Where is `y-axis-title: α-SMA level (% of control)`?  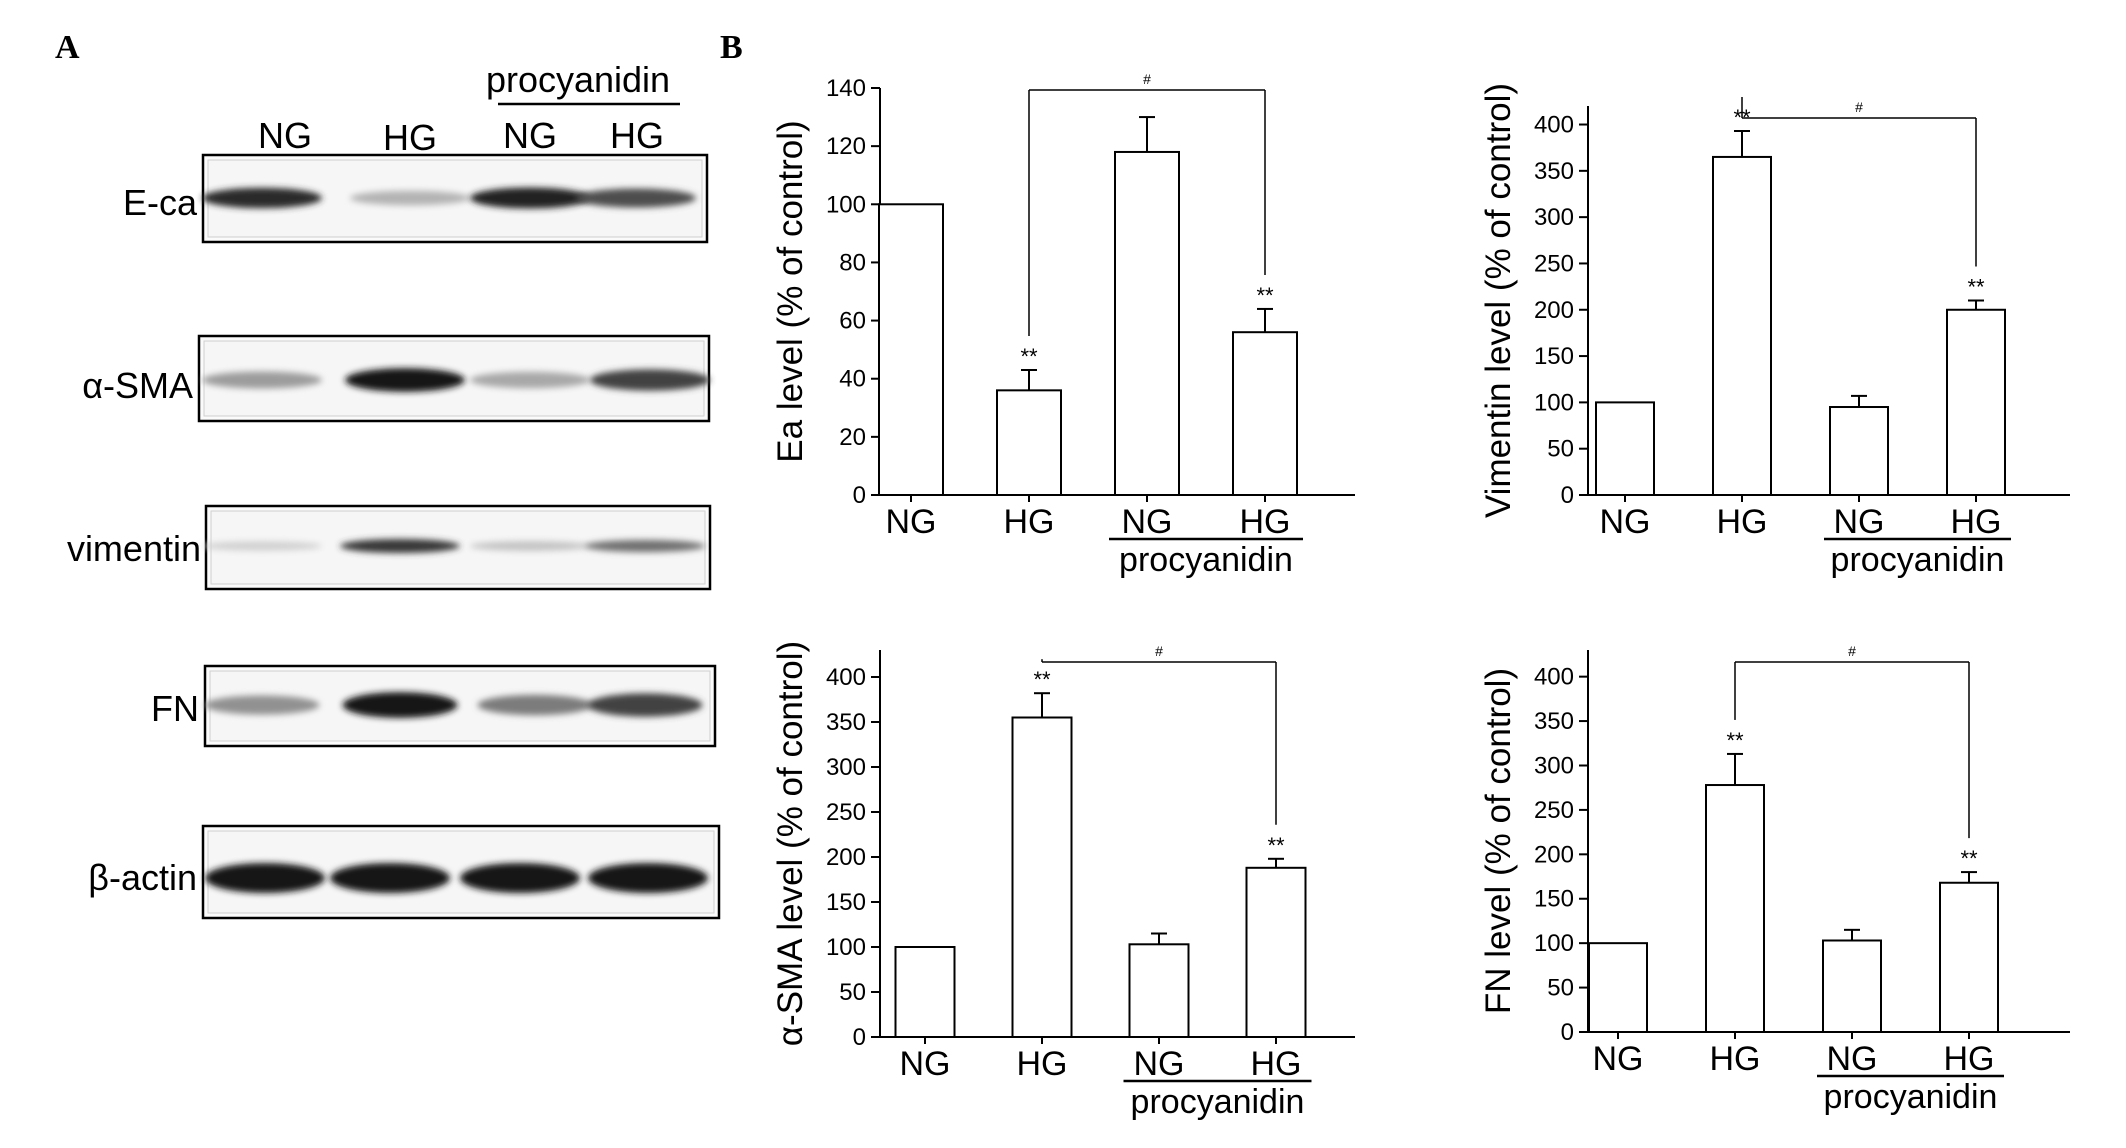
y-axis-title: α-SMA level (% of control) is located at coordinates (790, 843).